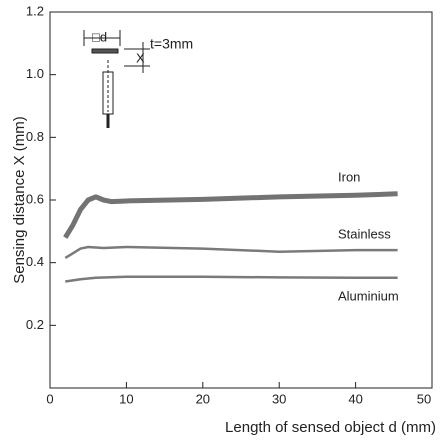 The image size is (440, 440). What do you see at coordinates (116, 79) in the screenshot?
I see `inset-diagram` at bounding box center [116, 79].